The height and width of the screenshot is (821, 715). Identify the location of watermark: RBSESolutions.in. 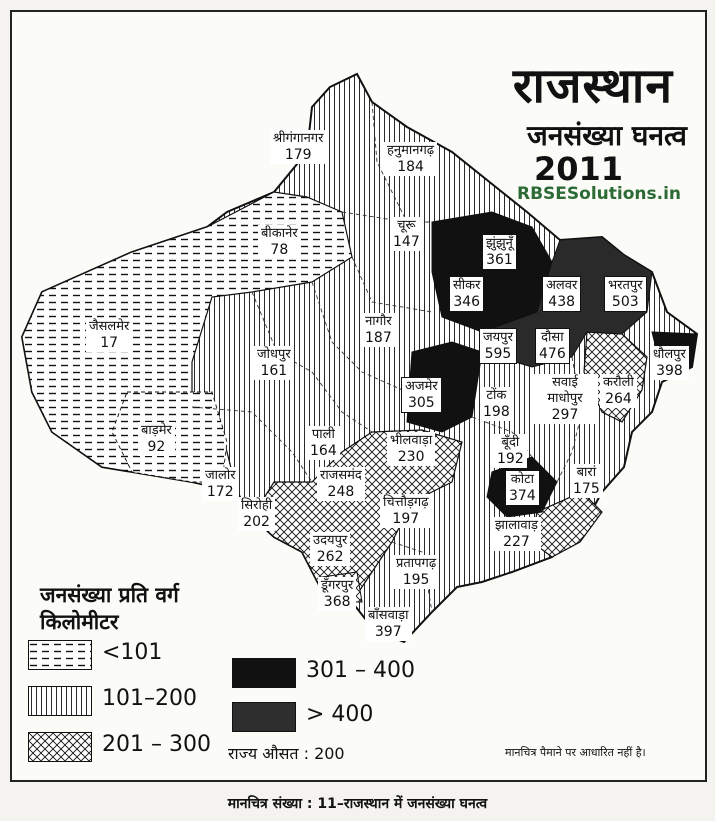
(599, 194).